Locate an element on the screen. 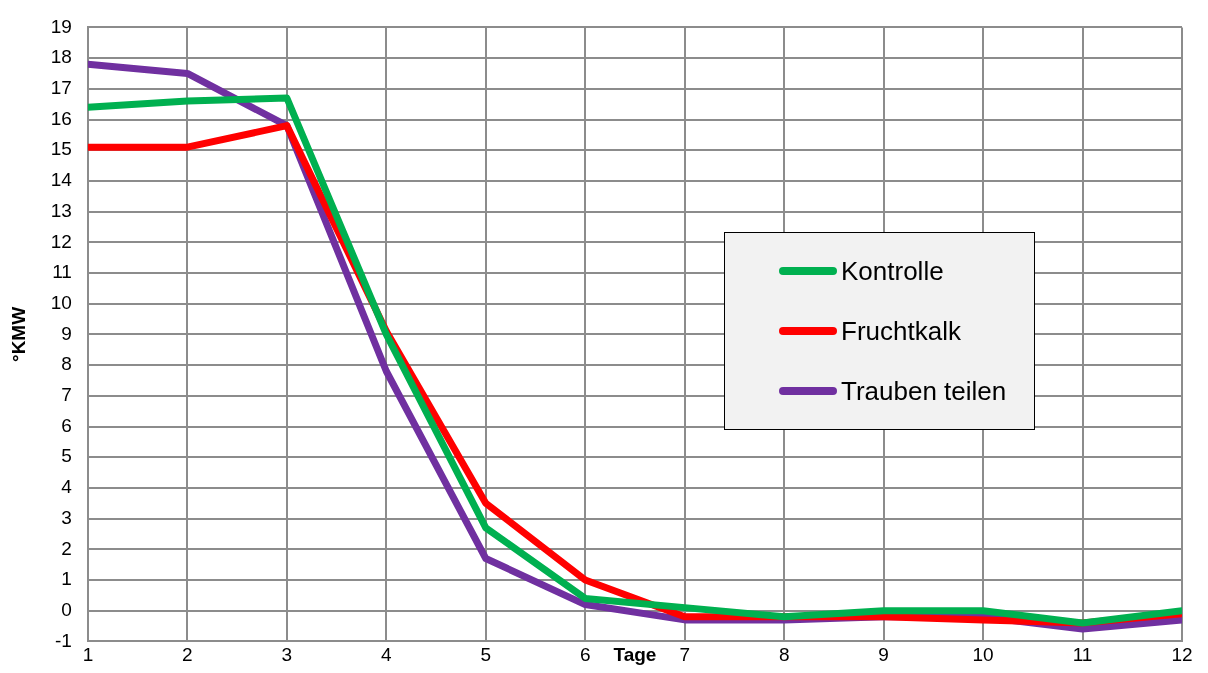 The width and height of the screenshot is (1208, 673). y-tick-label: 11 is located at coordinates (62, 272).